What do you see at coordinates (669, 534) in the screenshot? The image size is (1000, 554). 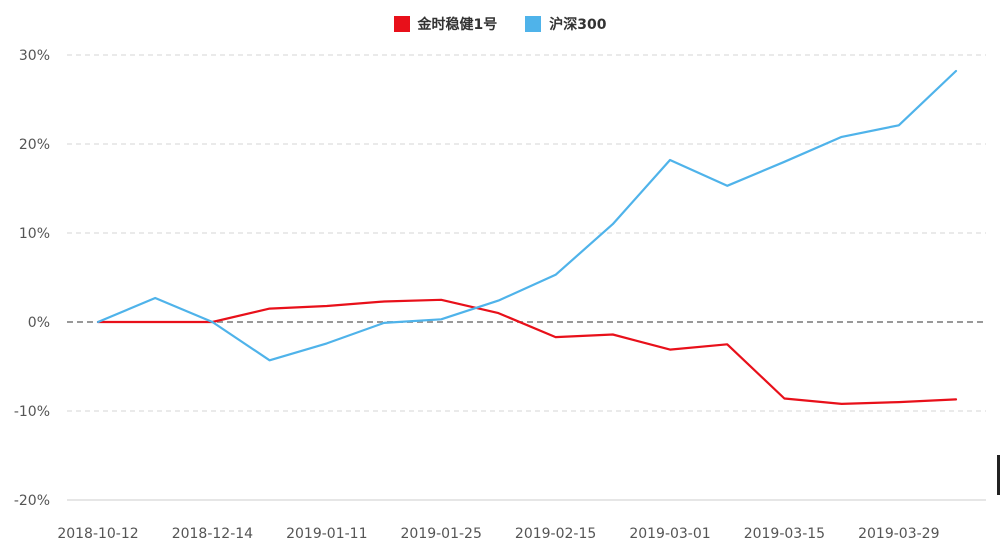 I see `x-tick-label: 2019-03-01` at bounding box center [669, 534].